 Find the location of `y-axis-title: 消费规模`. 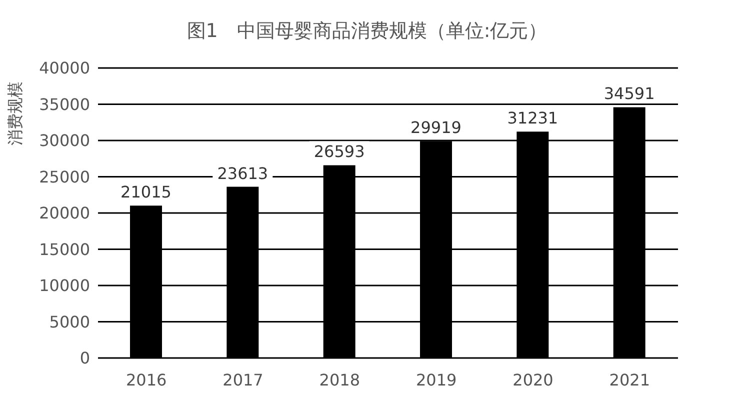

y-axis-title: 消费规模 is located at coordinates (16, 114).